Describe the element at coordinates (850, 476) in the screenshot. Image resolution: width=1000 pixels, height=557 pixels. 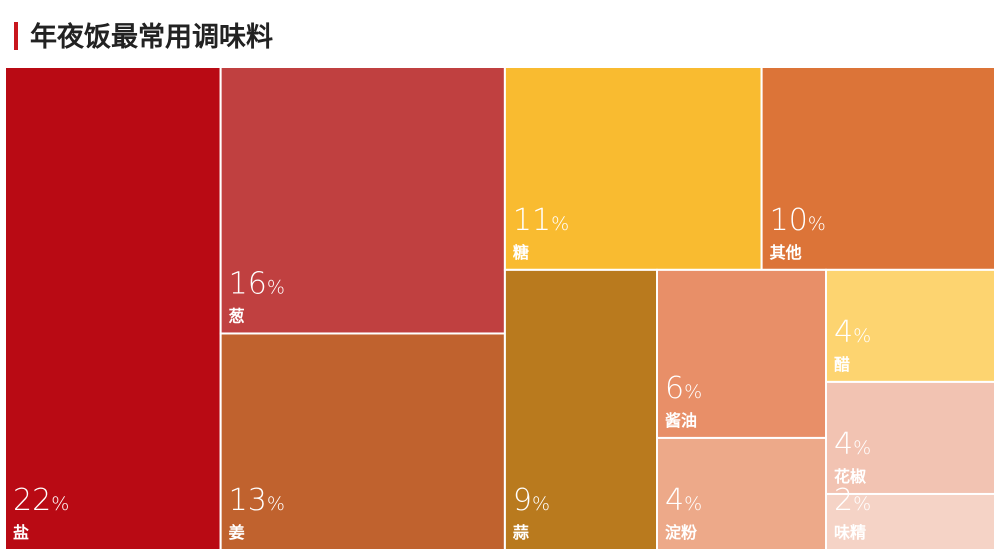
I see `category-label: 花椒` at that location.